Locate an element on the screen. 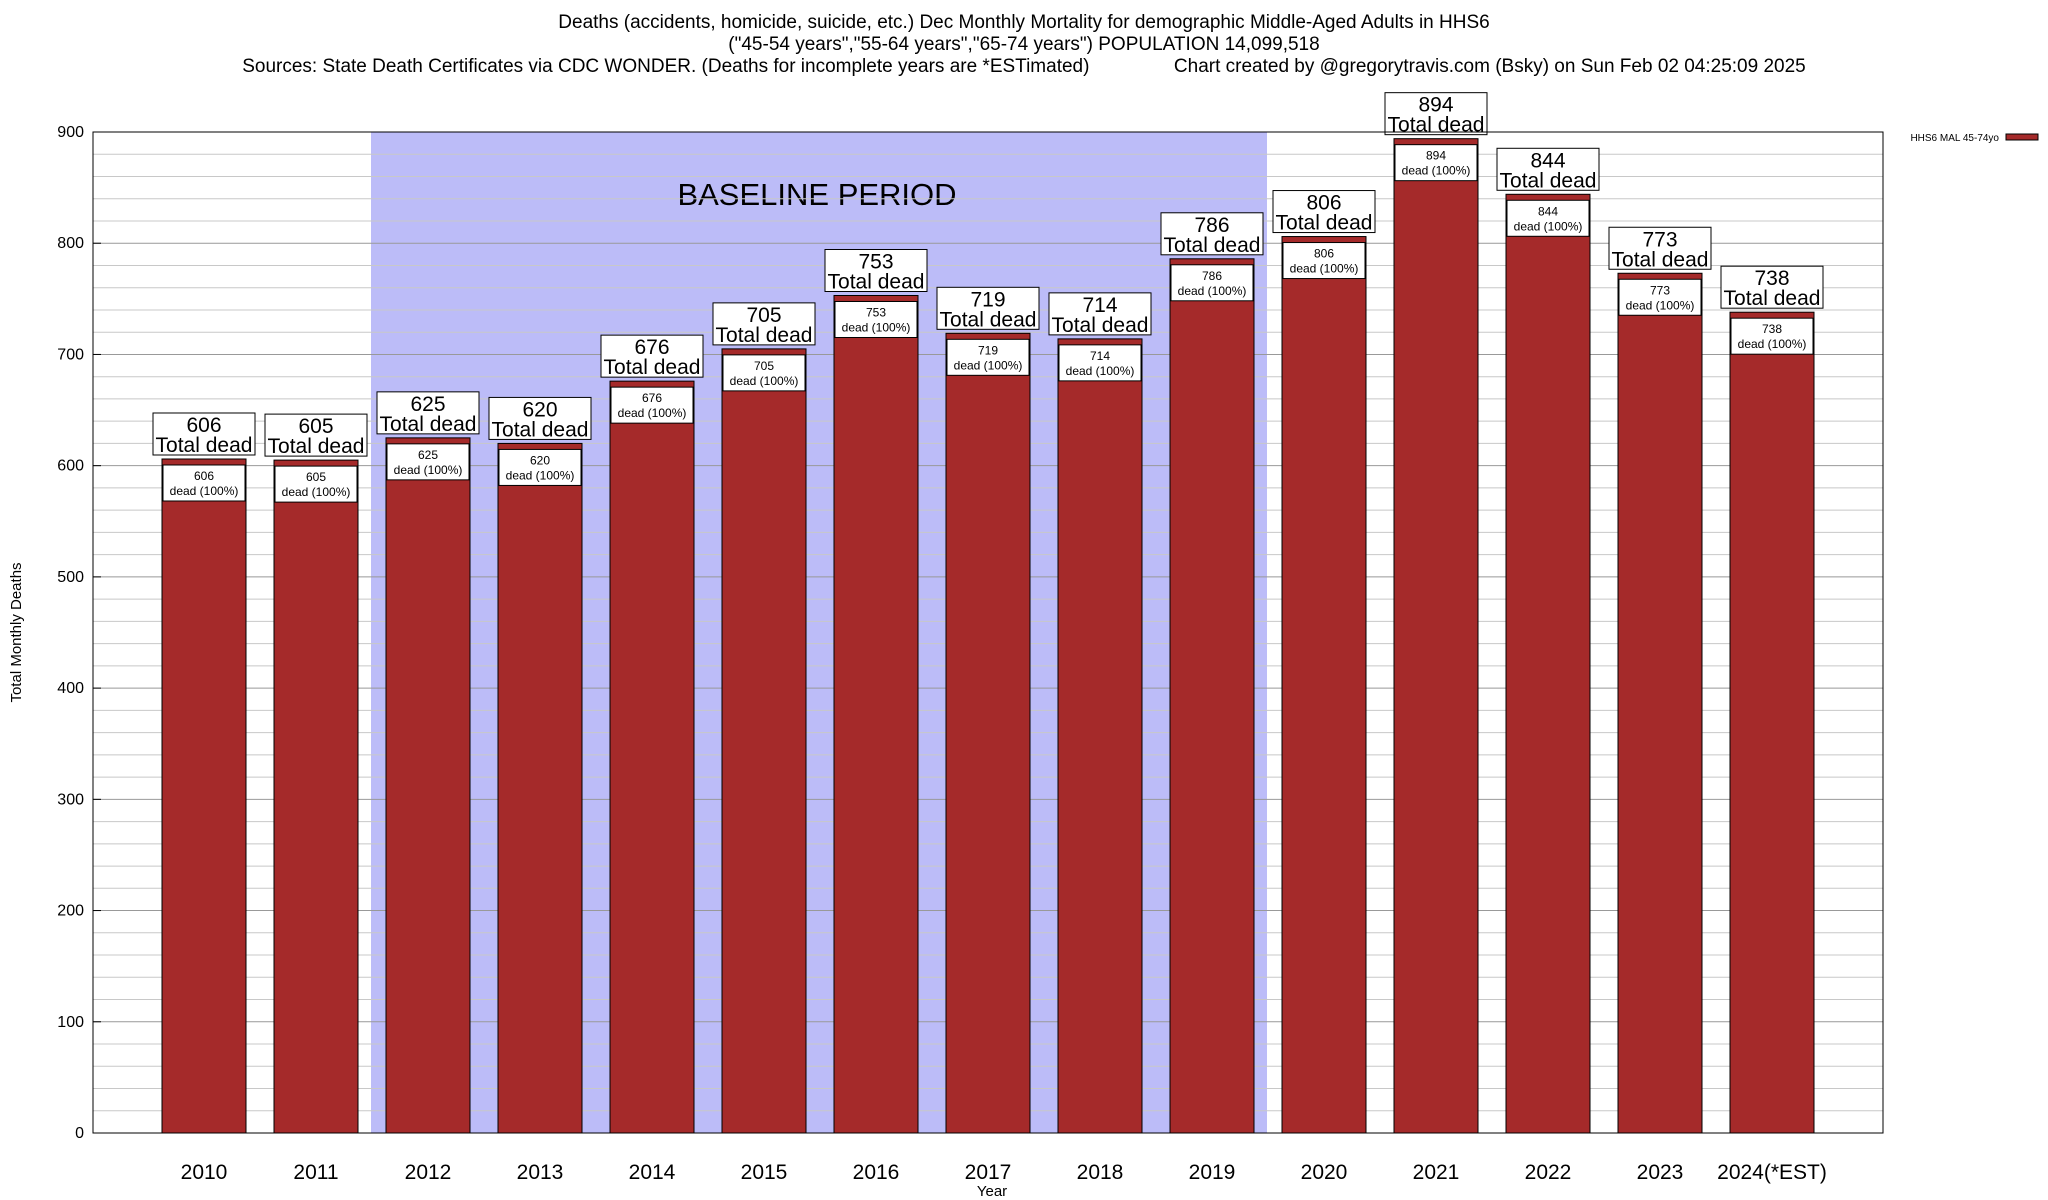 Image resolution: width=2048 pixels, height=1200 pixels. x-tick-label: 2013 is located at coordinates (540, 1172).